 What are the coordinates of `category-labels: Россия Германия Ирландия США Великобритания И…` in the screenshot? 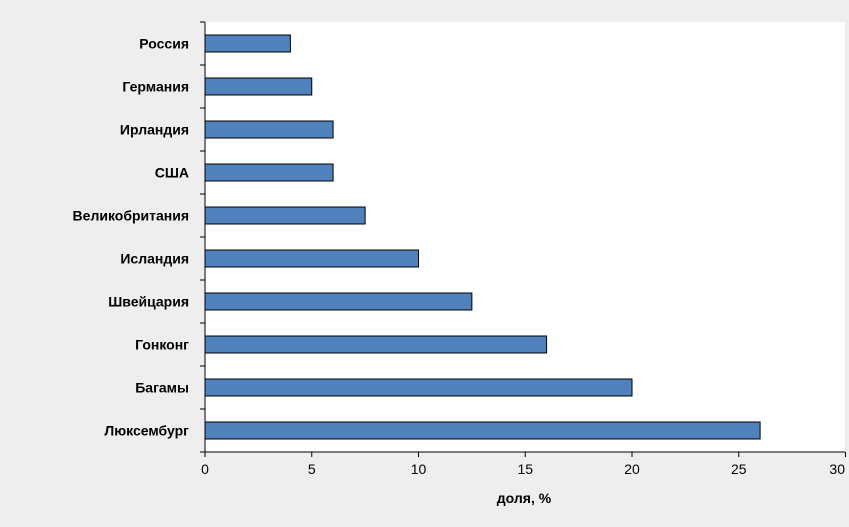 It's located at (131, 237).